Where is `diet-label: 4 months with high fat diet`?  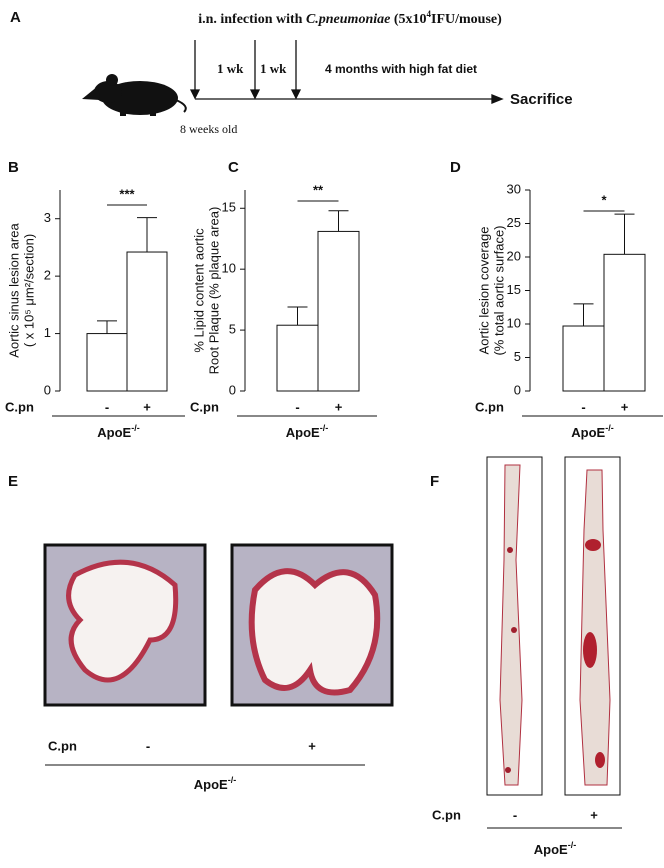 diet-label: 4 months with high fat diet is located at coordinates (401, 69).